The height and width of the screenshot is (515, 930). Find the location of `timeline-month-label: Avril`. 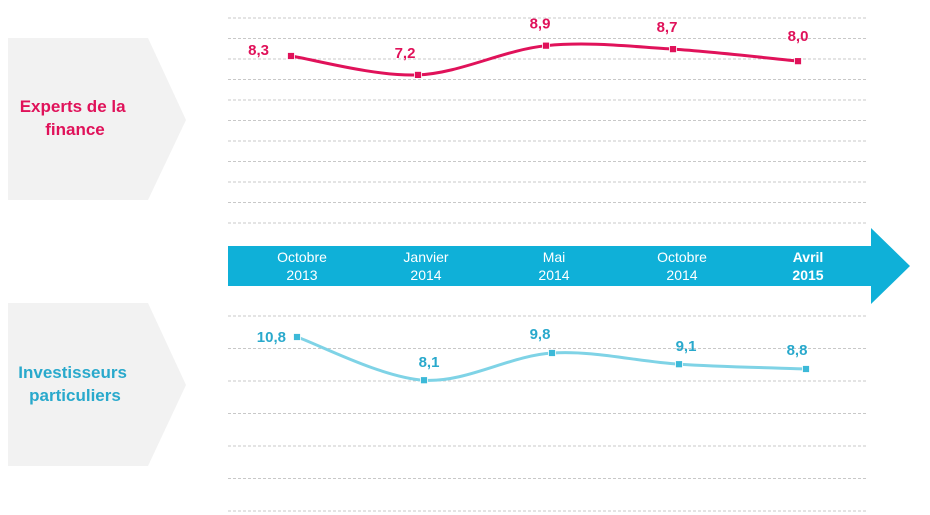

timeline-month-label: Avril is located at coordinates (808, 257).